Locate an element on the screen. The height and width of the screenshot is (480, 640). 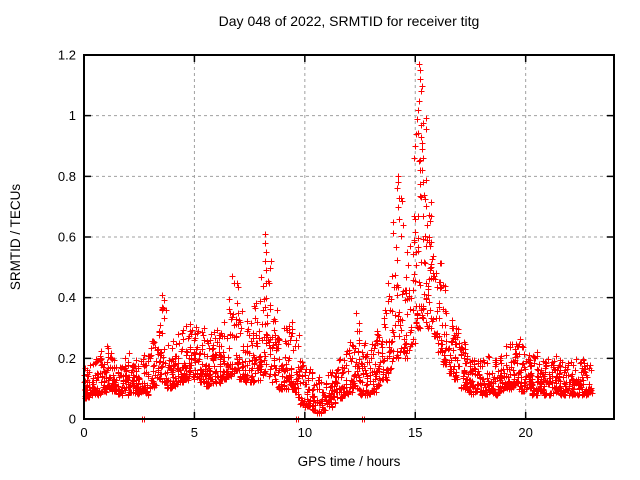
x-axis-label: GPS time / hours is located at coordinates (349, 461).